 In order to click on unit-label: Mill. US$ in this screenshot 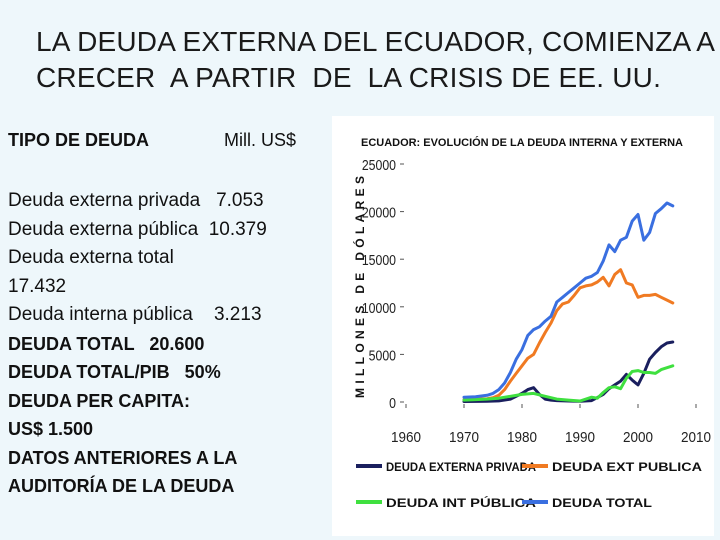, I will do `click(260, 140)`.